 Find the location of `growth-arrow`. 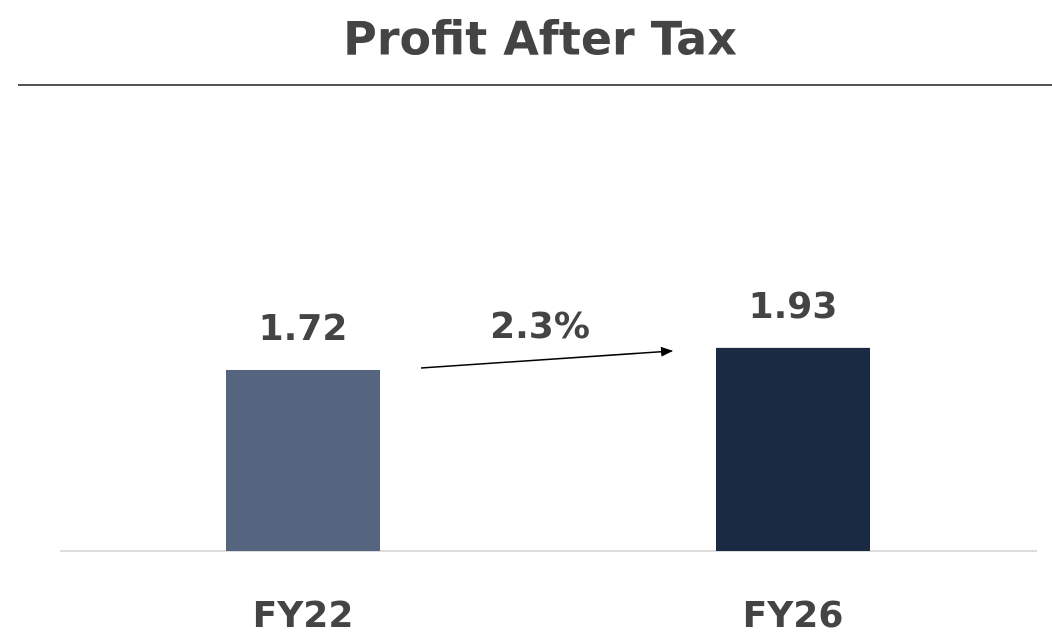

growth-arrow is located at coordinates (546, 357).